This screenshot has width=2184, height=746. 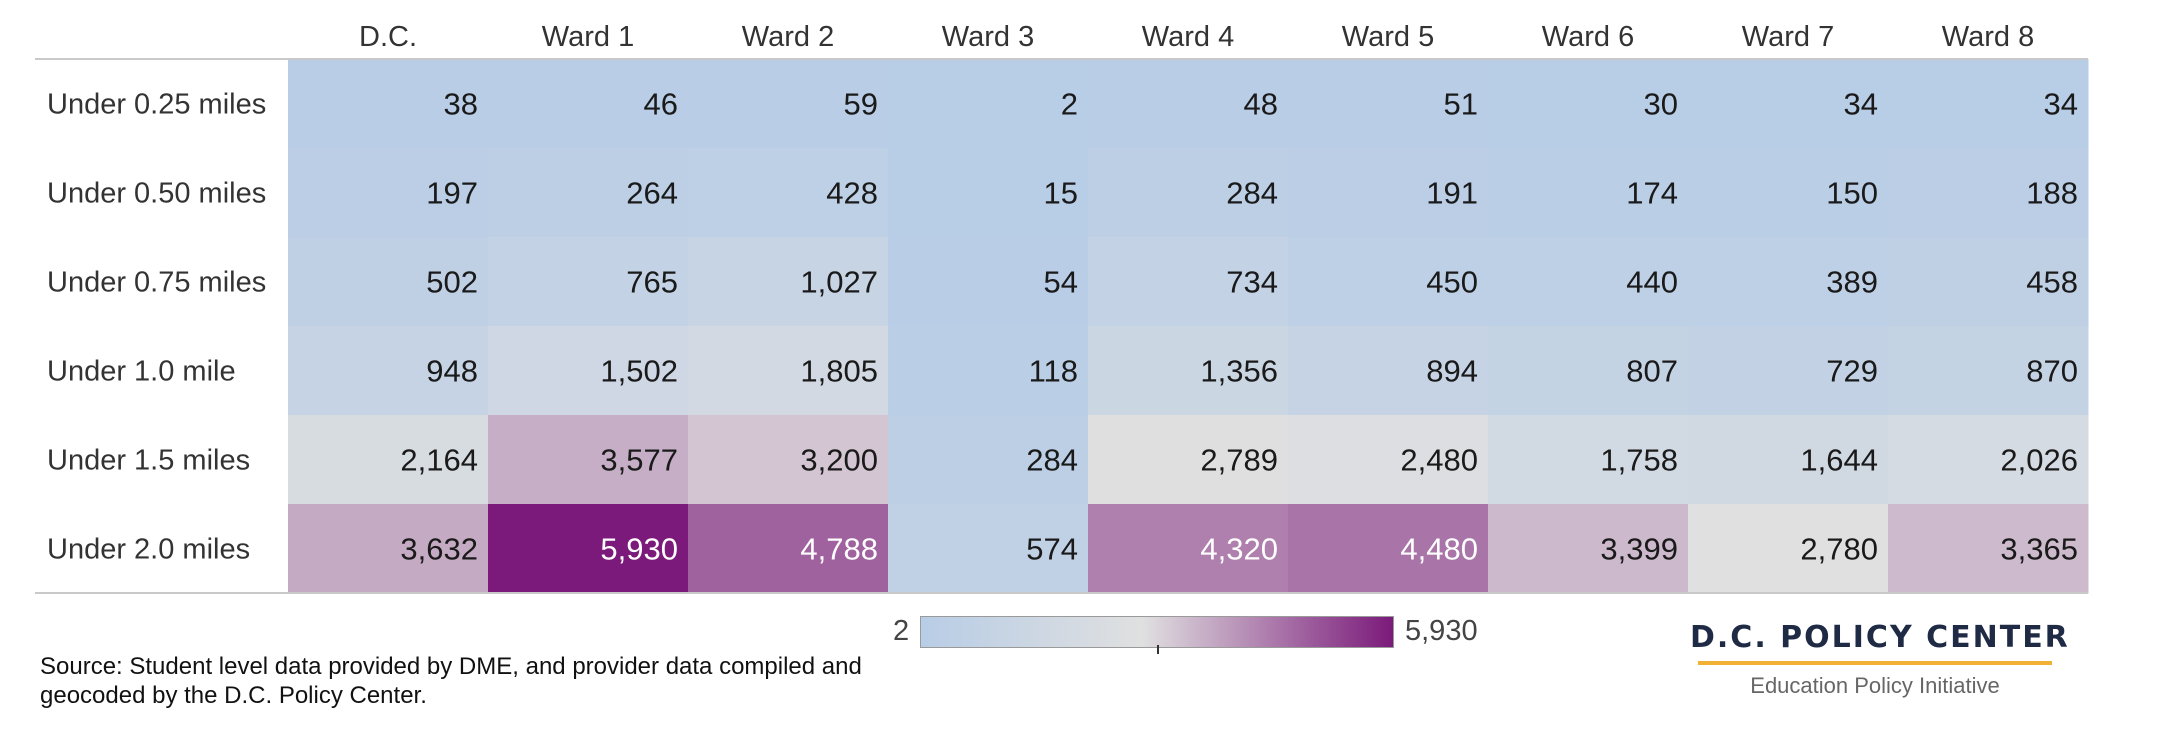 I want to click on row-header-under-0-25-miles: Under 0.25 miles, so click(x=156, y=105).